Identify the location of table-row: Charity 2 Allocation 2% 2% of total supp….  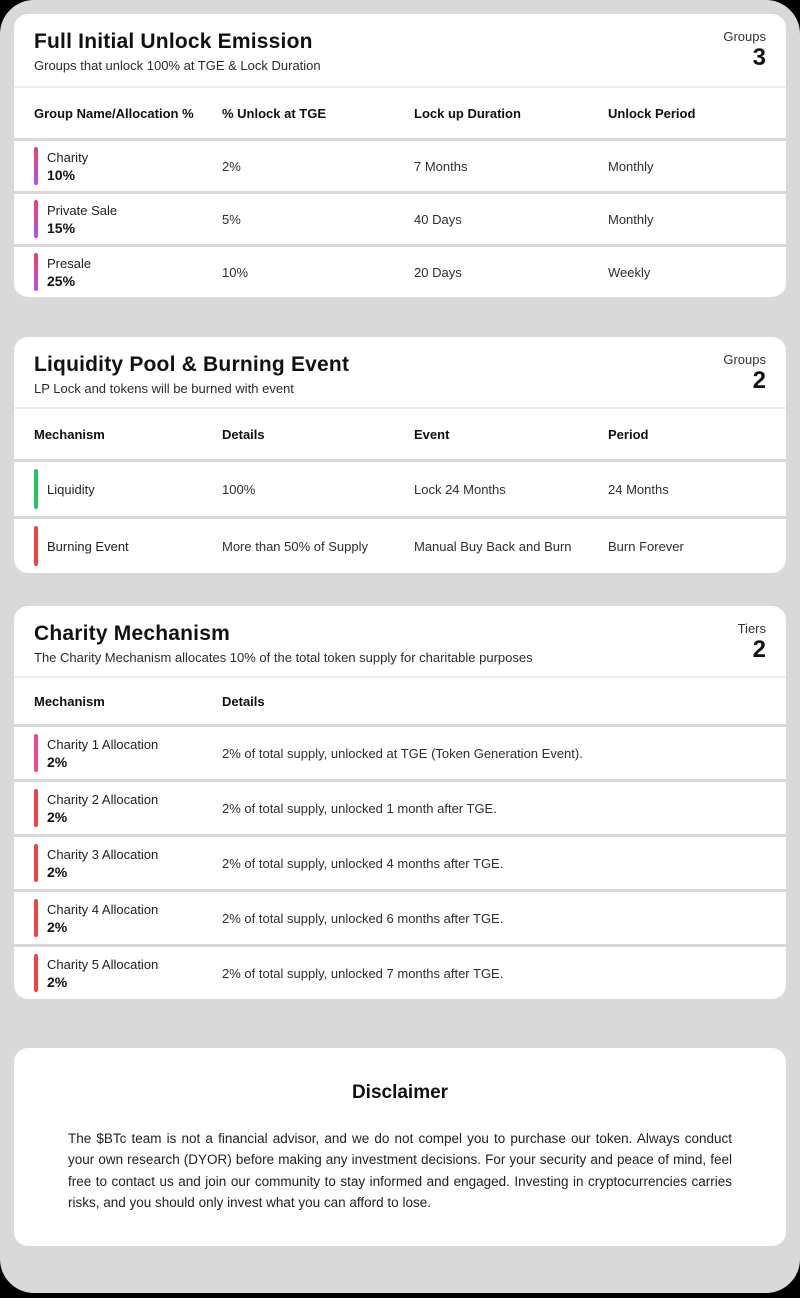
(400, 808).